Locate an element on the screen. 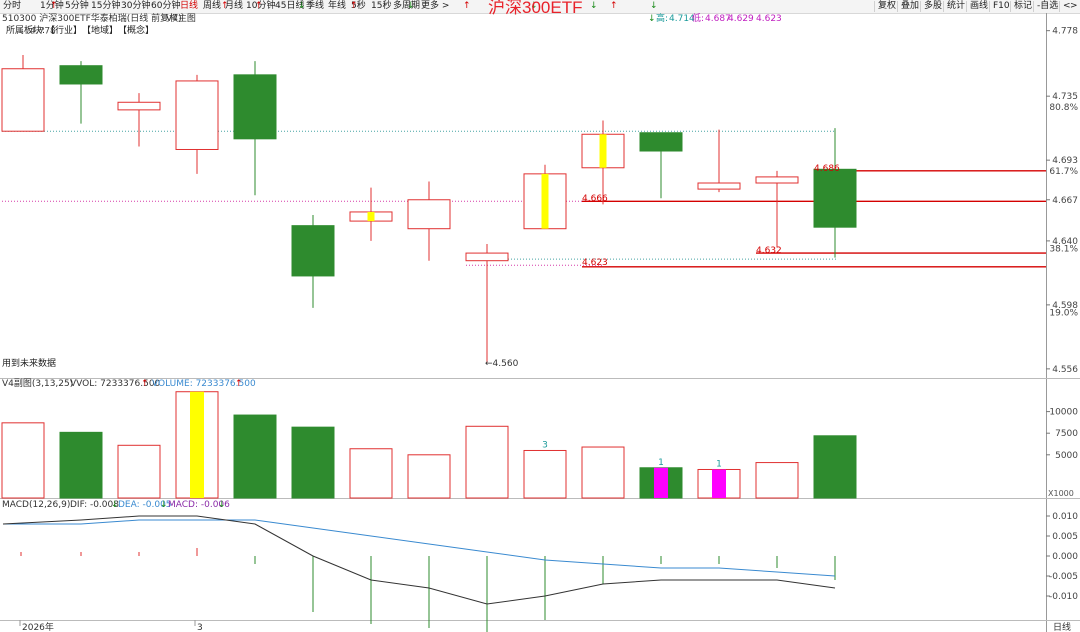 The height and width of the screenshot is (632, 1080). prev-arrow-icon: < is located at coordinates (1065, 6).